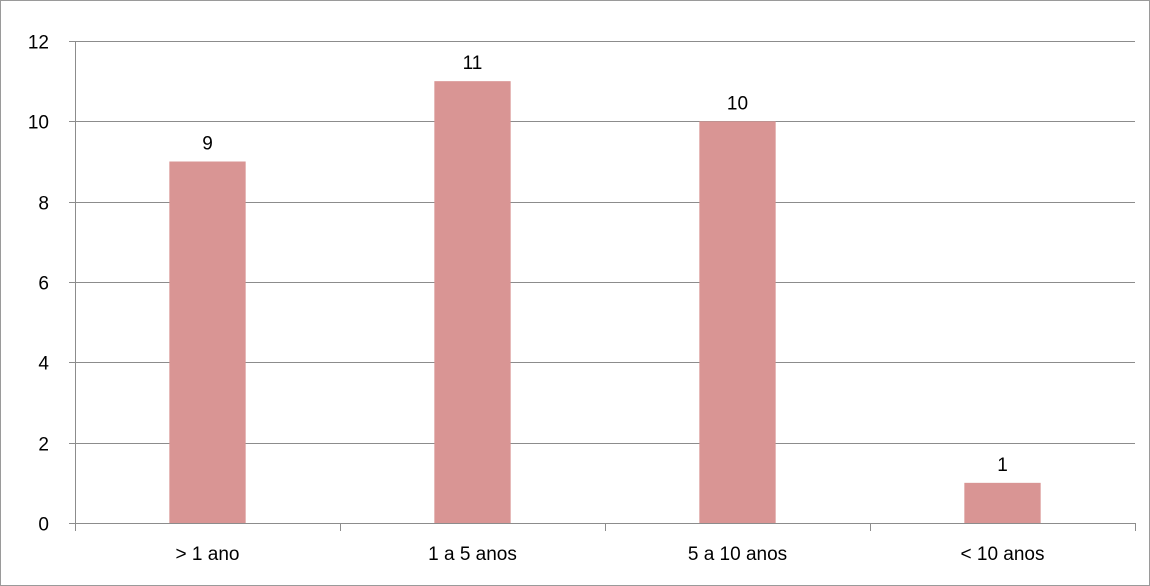 The height and width of the screenshot is (586, 1150). Describe the element at coordinates (737, 103) in the screenshot. I see `data-label-3: 10` at that location.